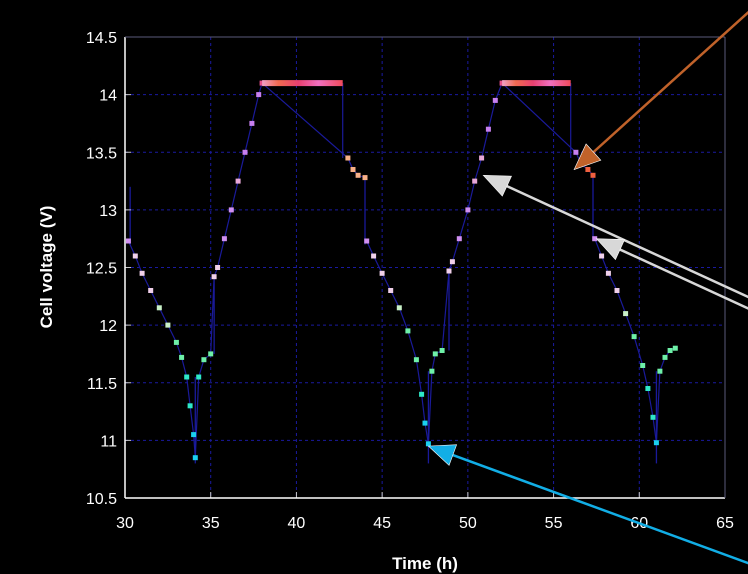  What do you see at coordinates (468, 523) in the screenshot?
I see `x-tick-label: 50` at bounding box center [468, 523].